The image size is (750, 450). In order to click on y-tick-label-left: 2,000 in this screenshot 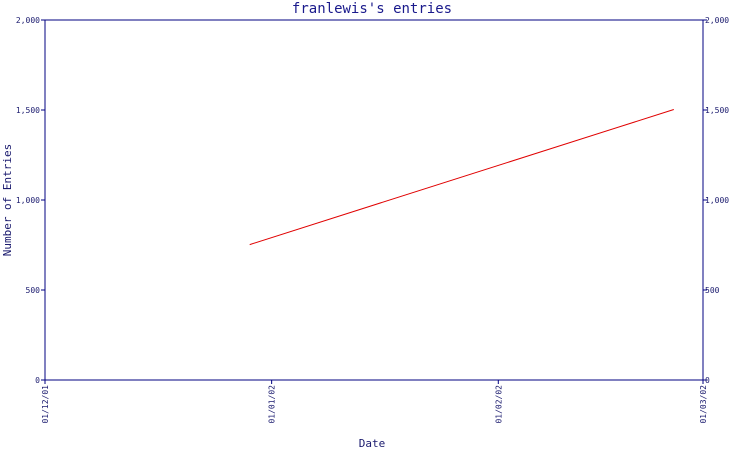, I will do `click(28, 20)`.